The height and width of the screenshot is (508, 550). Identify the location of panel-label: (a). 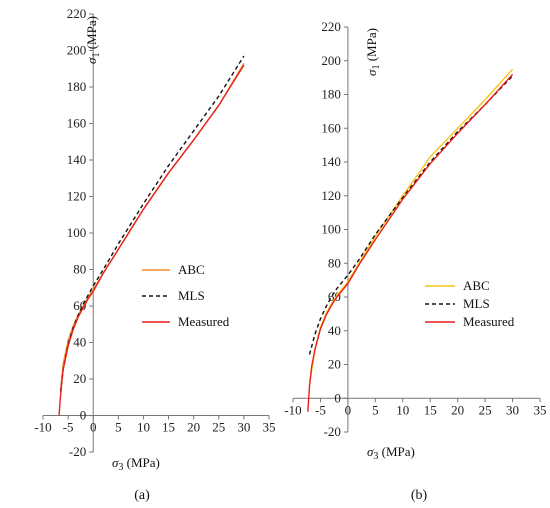
(142, 495).